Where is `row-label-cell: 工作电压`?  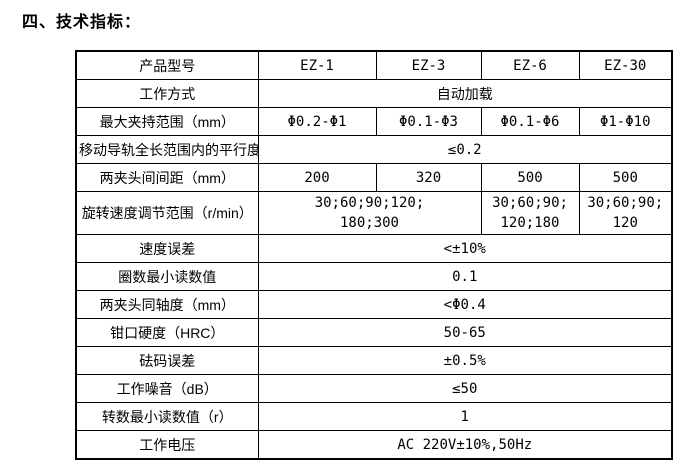
row-label-cell: 工作电压 is located at coordinates (167, 445).